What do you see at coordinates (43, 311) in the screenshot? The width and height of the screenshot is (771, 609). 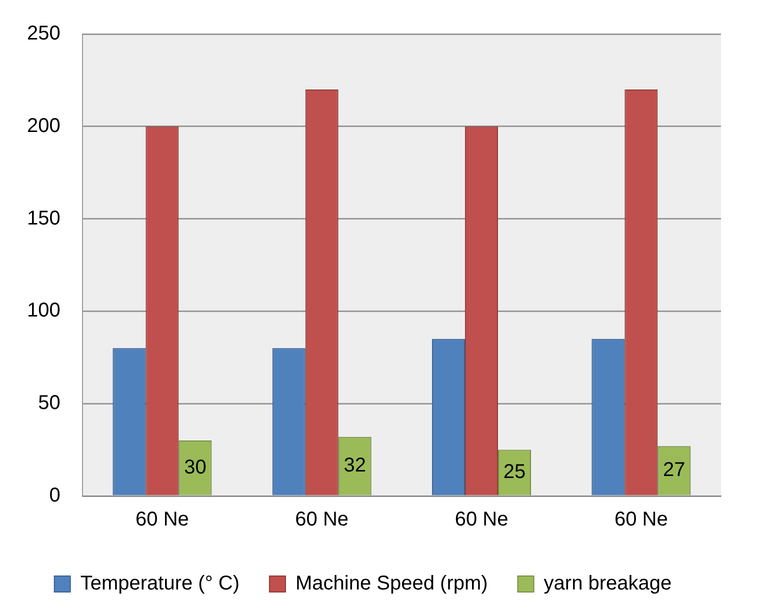 I see `y-tick-label: 100` at bounding box center [43, 311].